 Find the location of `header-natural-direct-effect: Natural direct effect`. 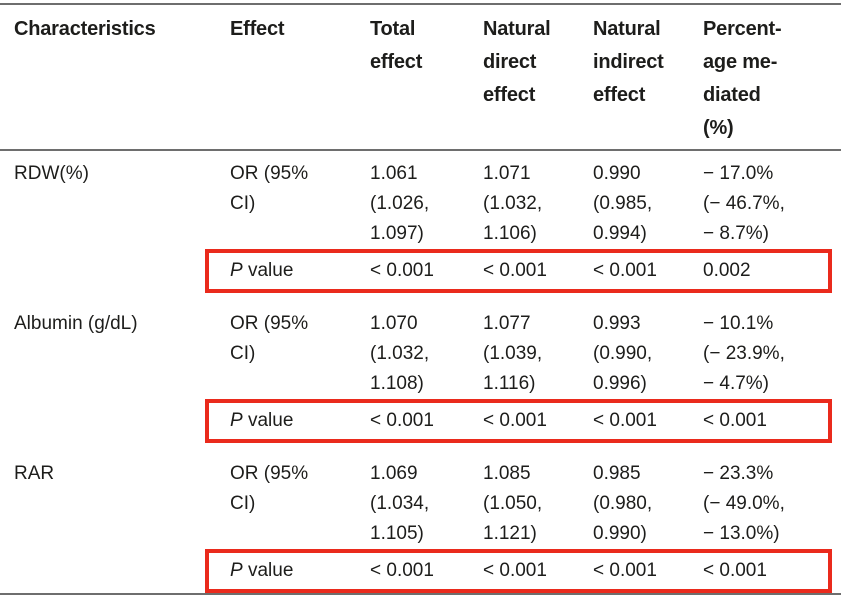

header-natural-direct-effect: Natural direct effect is located at coordinates (517, 62).